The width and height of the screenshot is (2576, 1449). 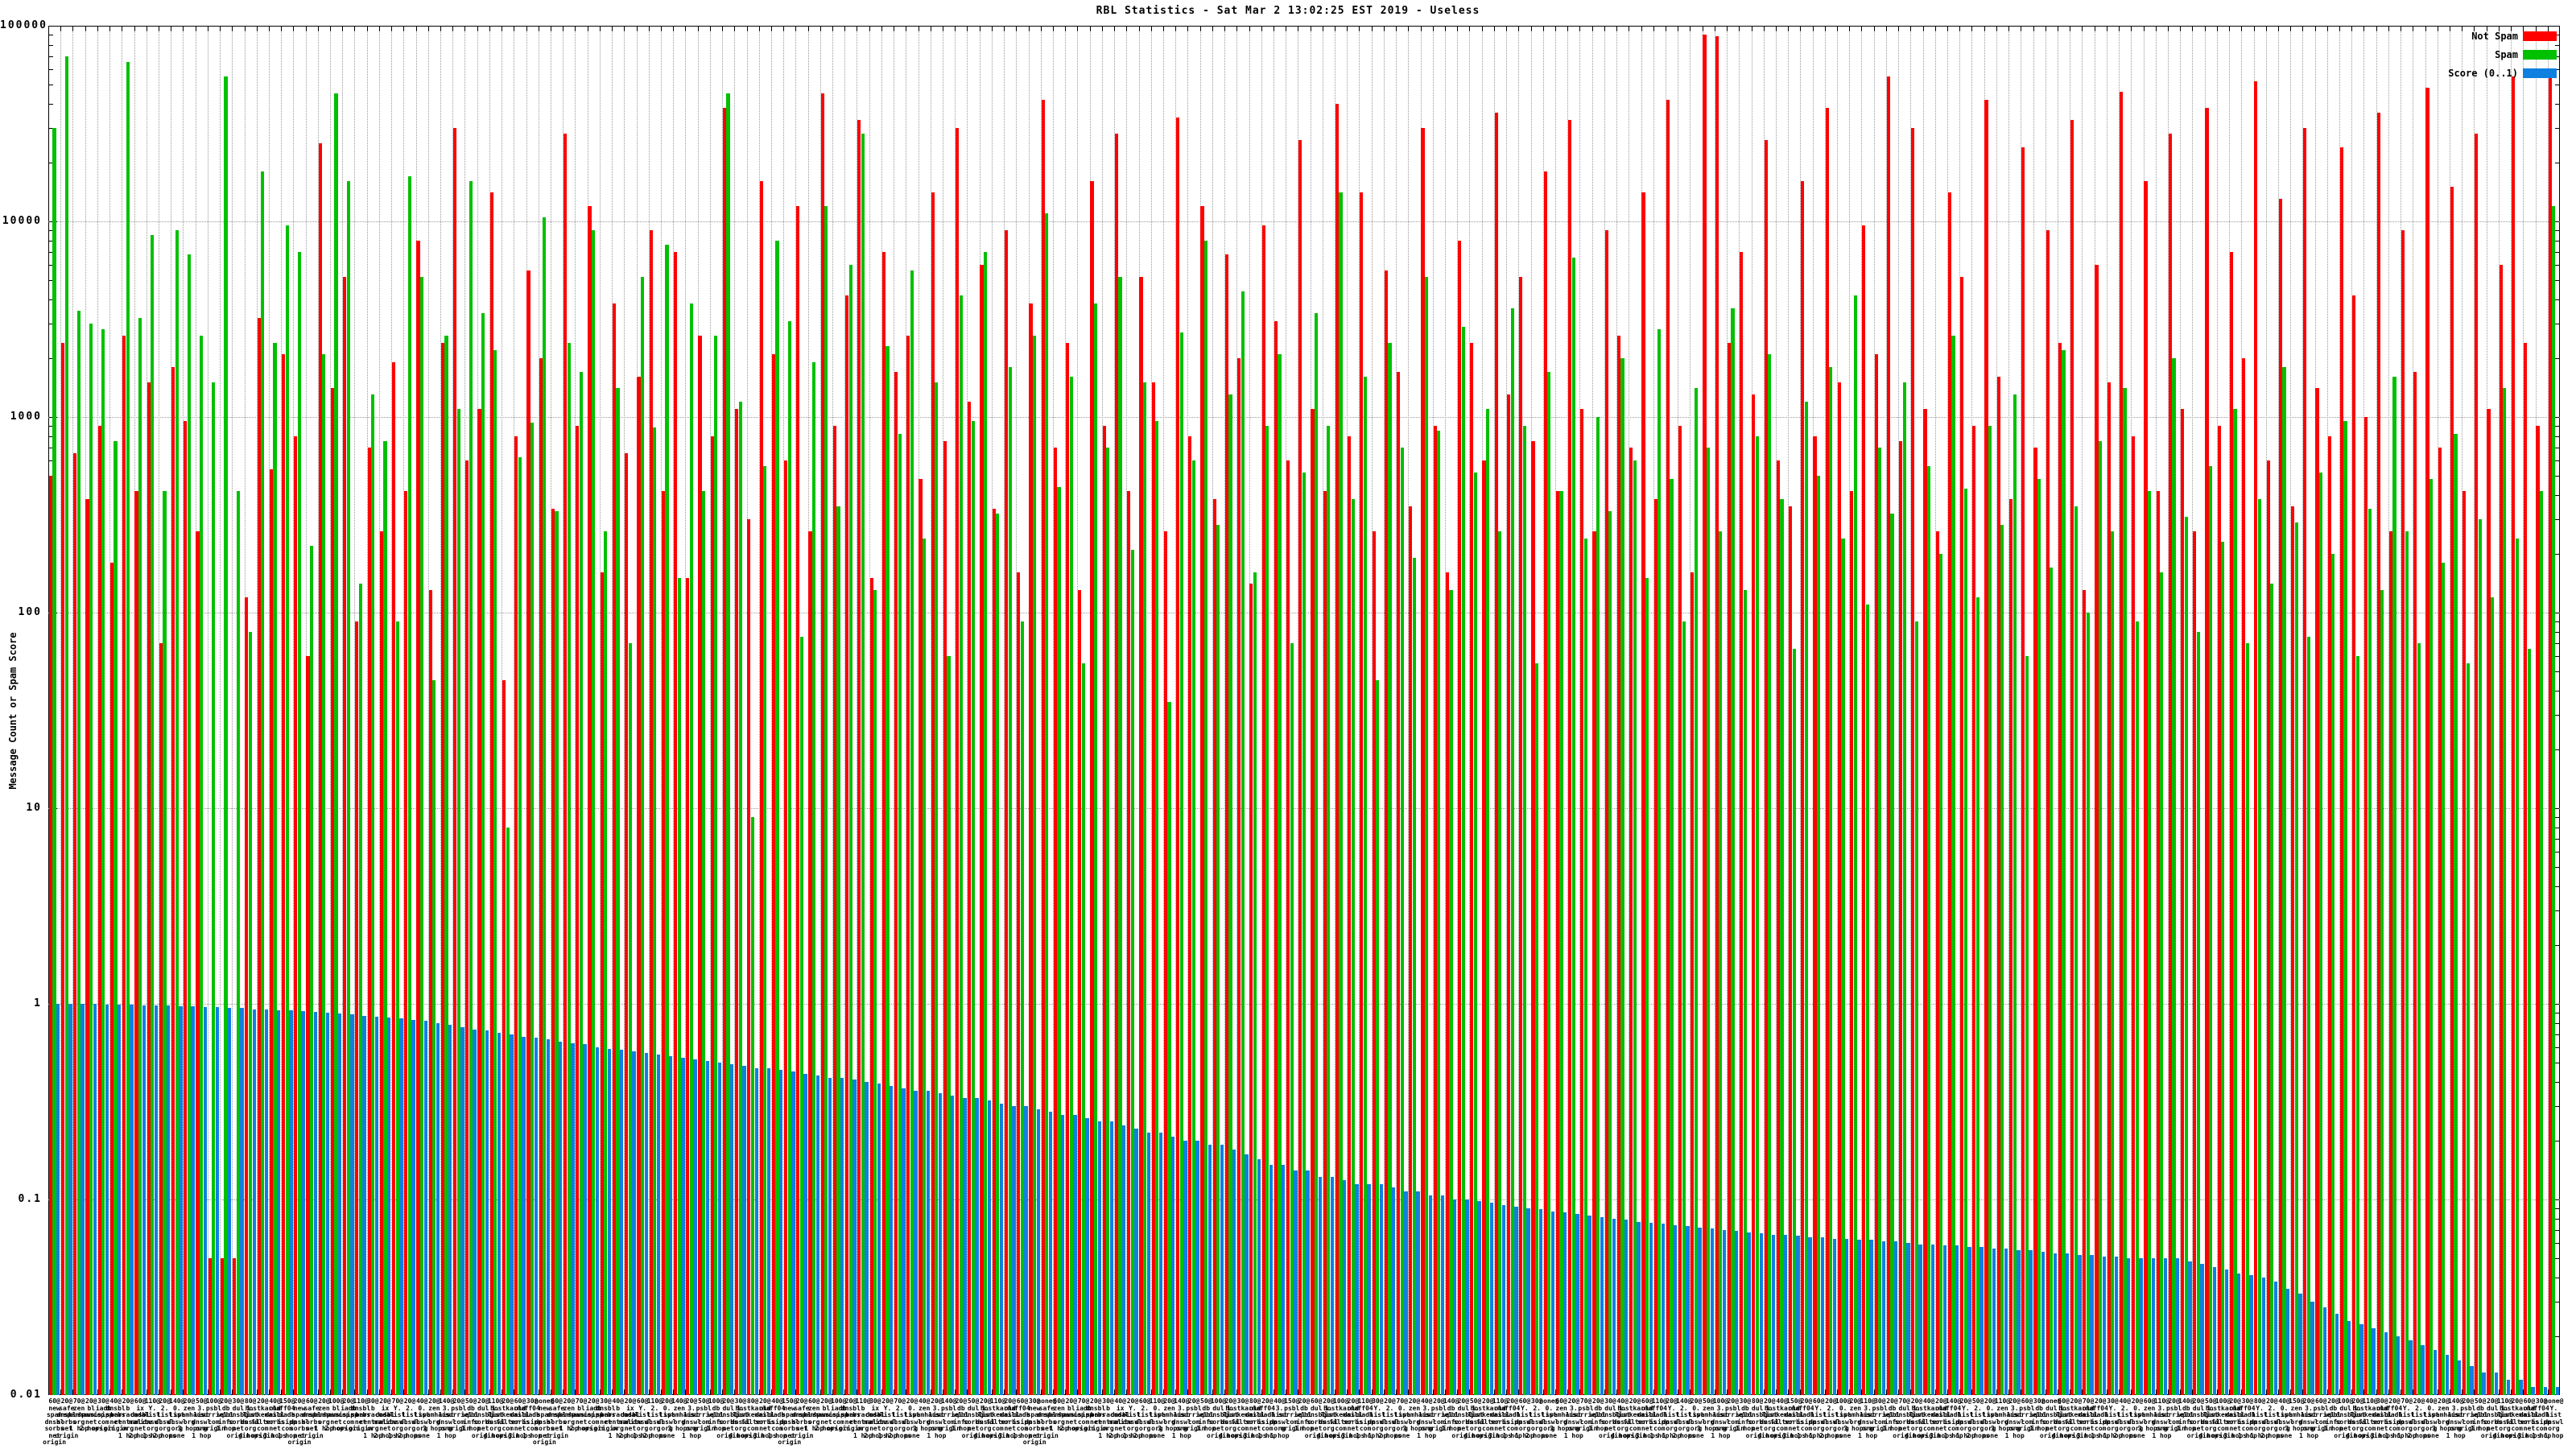 What do you see at coordinates (2506, 54) in the screenshot?
I see `legend-label-spam: Spam` at bounding box center [2506, 54].